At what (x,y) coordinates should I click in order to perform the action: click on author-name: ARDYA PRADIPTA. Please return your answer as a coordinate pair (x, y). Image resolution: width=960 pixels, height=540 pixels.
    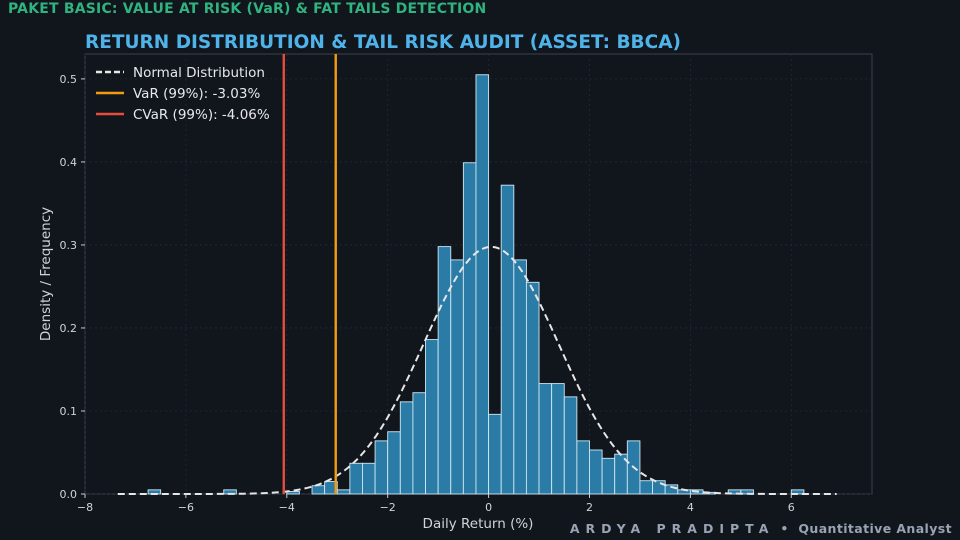
    Looking at the image, I should click on (672, 528).